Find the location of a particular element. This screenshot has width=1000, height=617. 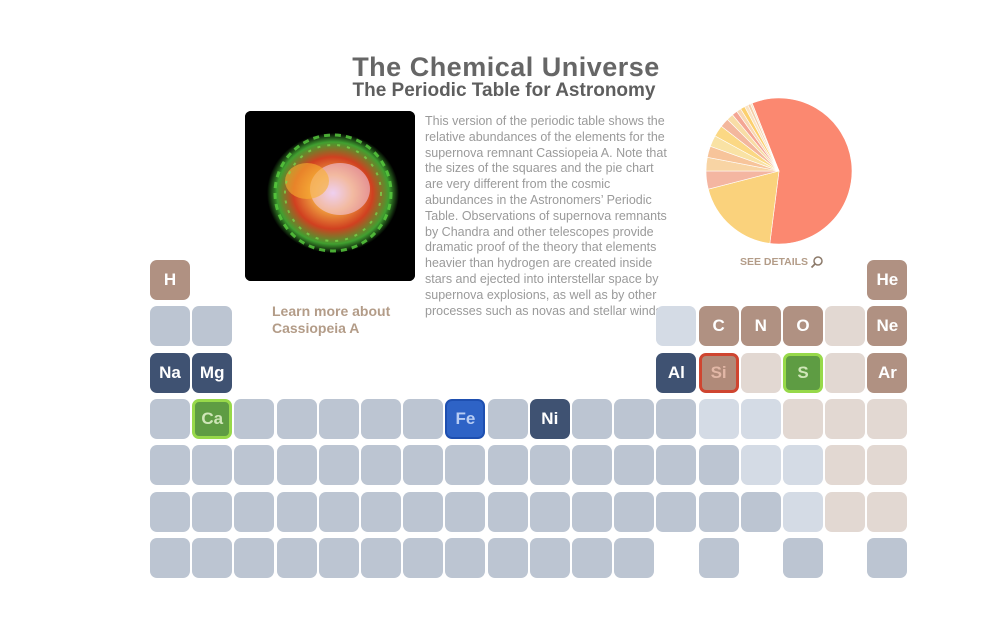

element-oxygen: O is located at coordinates (803, 326).